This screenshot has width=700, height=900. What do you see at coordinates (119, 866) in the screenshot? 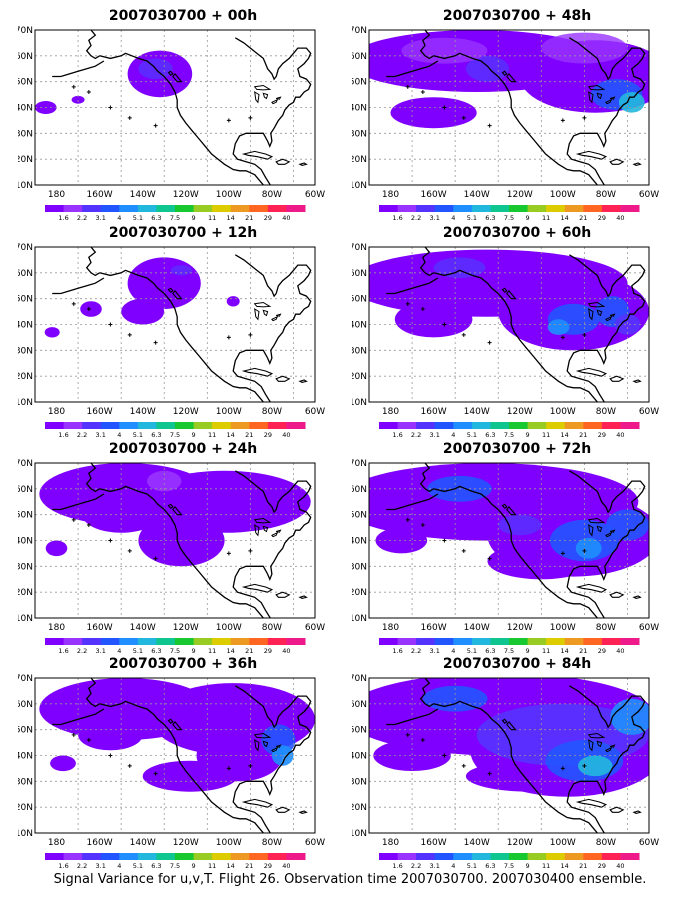
I see `colorbar-label: 4` at bounding box center [119, 866].